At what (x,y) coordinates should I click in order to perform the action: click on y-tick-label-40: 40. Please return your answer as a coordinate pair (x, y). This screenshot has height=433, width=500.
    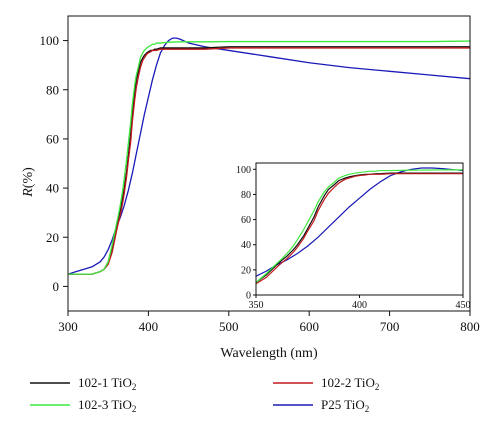
    Looking at the image, I should click on (52, 188).